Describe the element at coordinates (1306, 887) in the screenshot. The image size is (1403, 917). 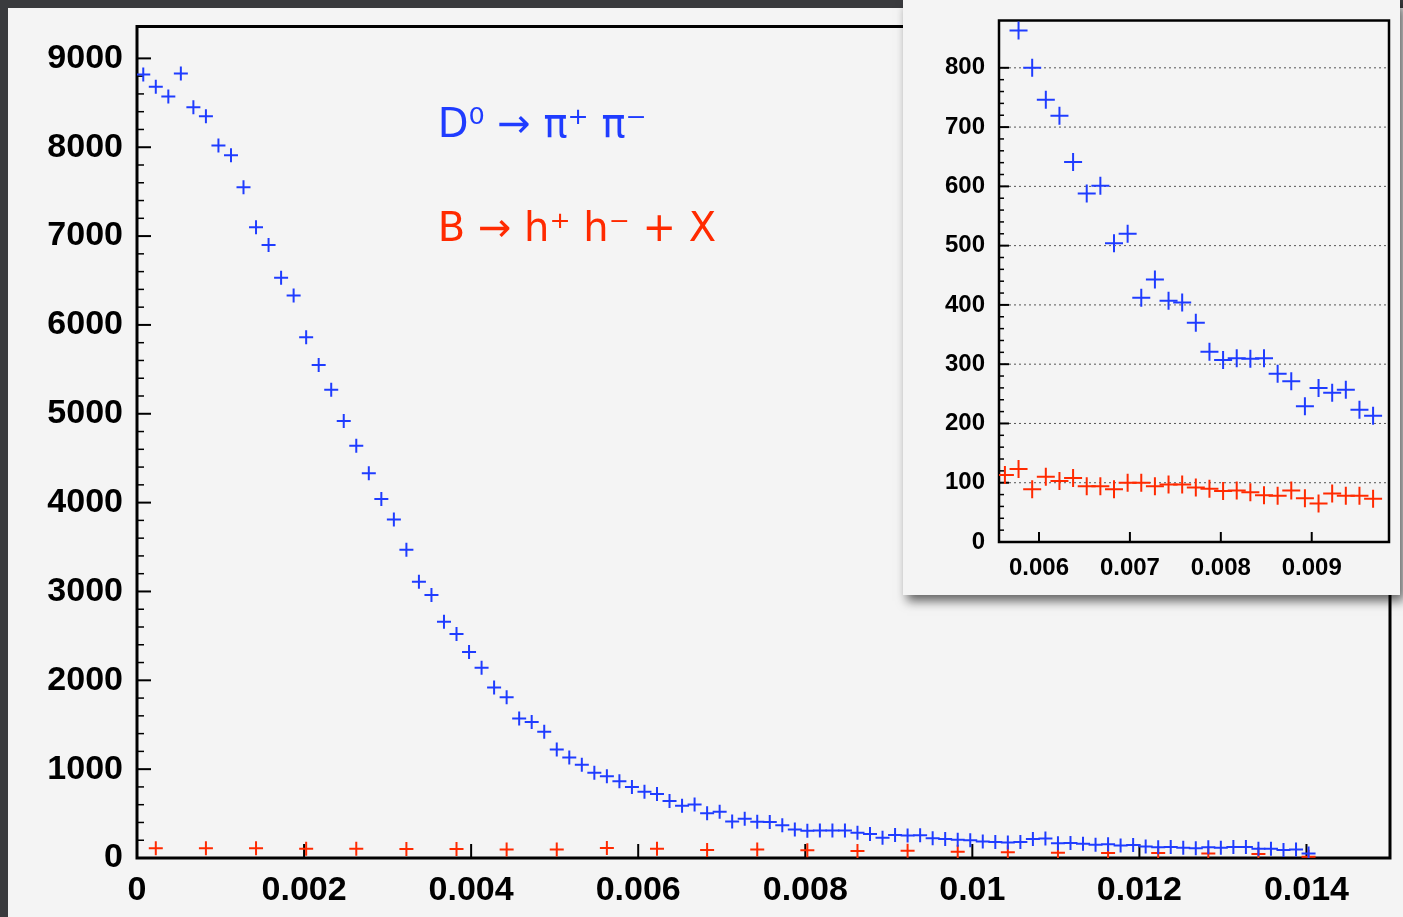
I see `x-tick-label: 0.014` at that location.